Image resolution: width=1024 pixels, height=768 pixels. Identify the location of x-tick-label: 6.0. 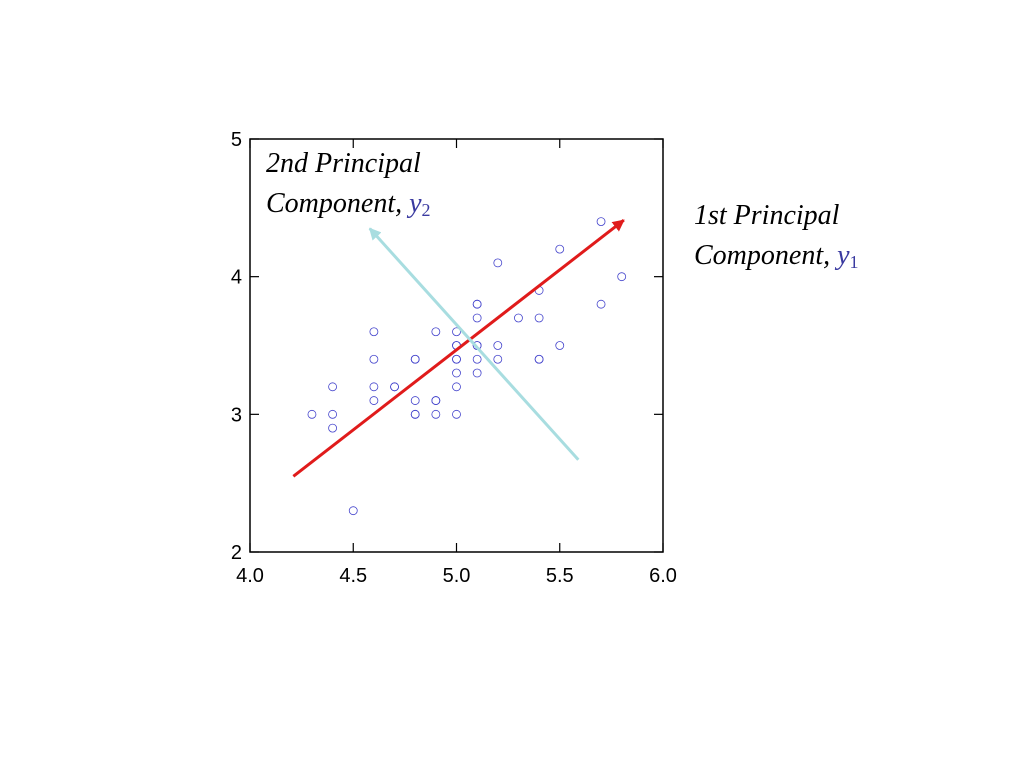
(663, 576).